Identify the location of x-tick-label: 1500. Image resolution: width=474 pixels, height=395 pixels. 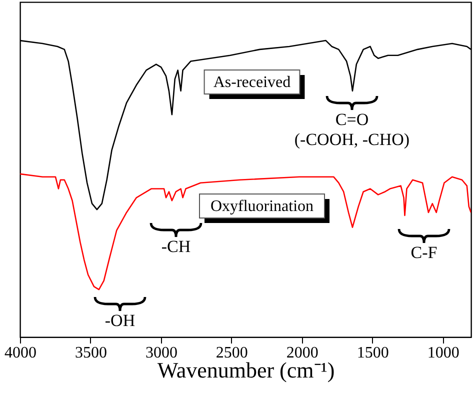
(372, 353).